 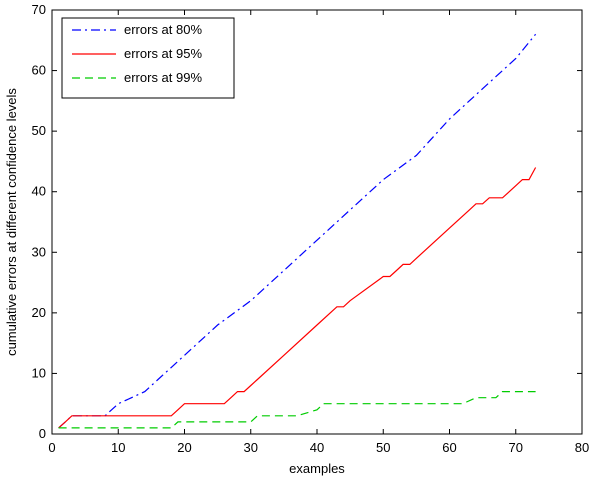 I want to click on y-tick-label: 20, so click(x=39, y=312).